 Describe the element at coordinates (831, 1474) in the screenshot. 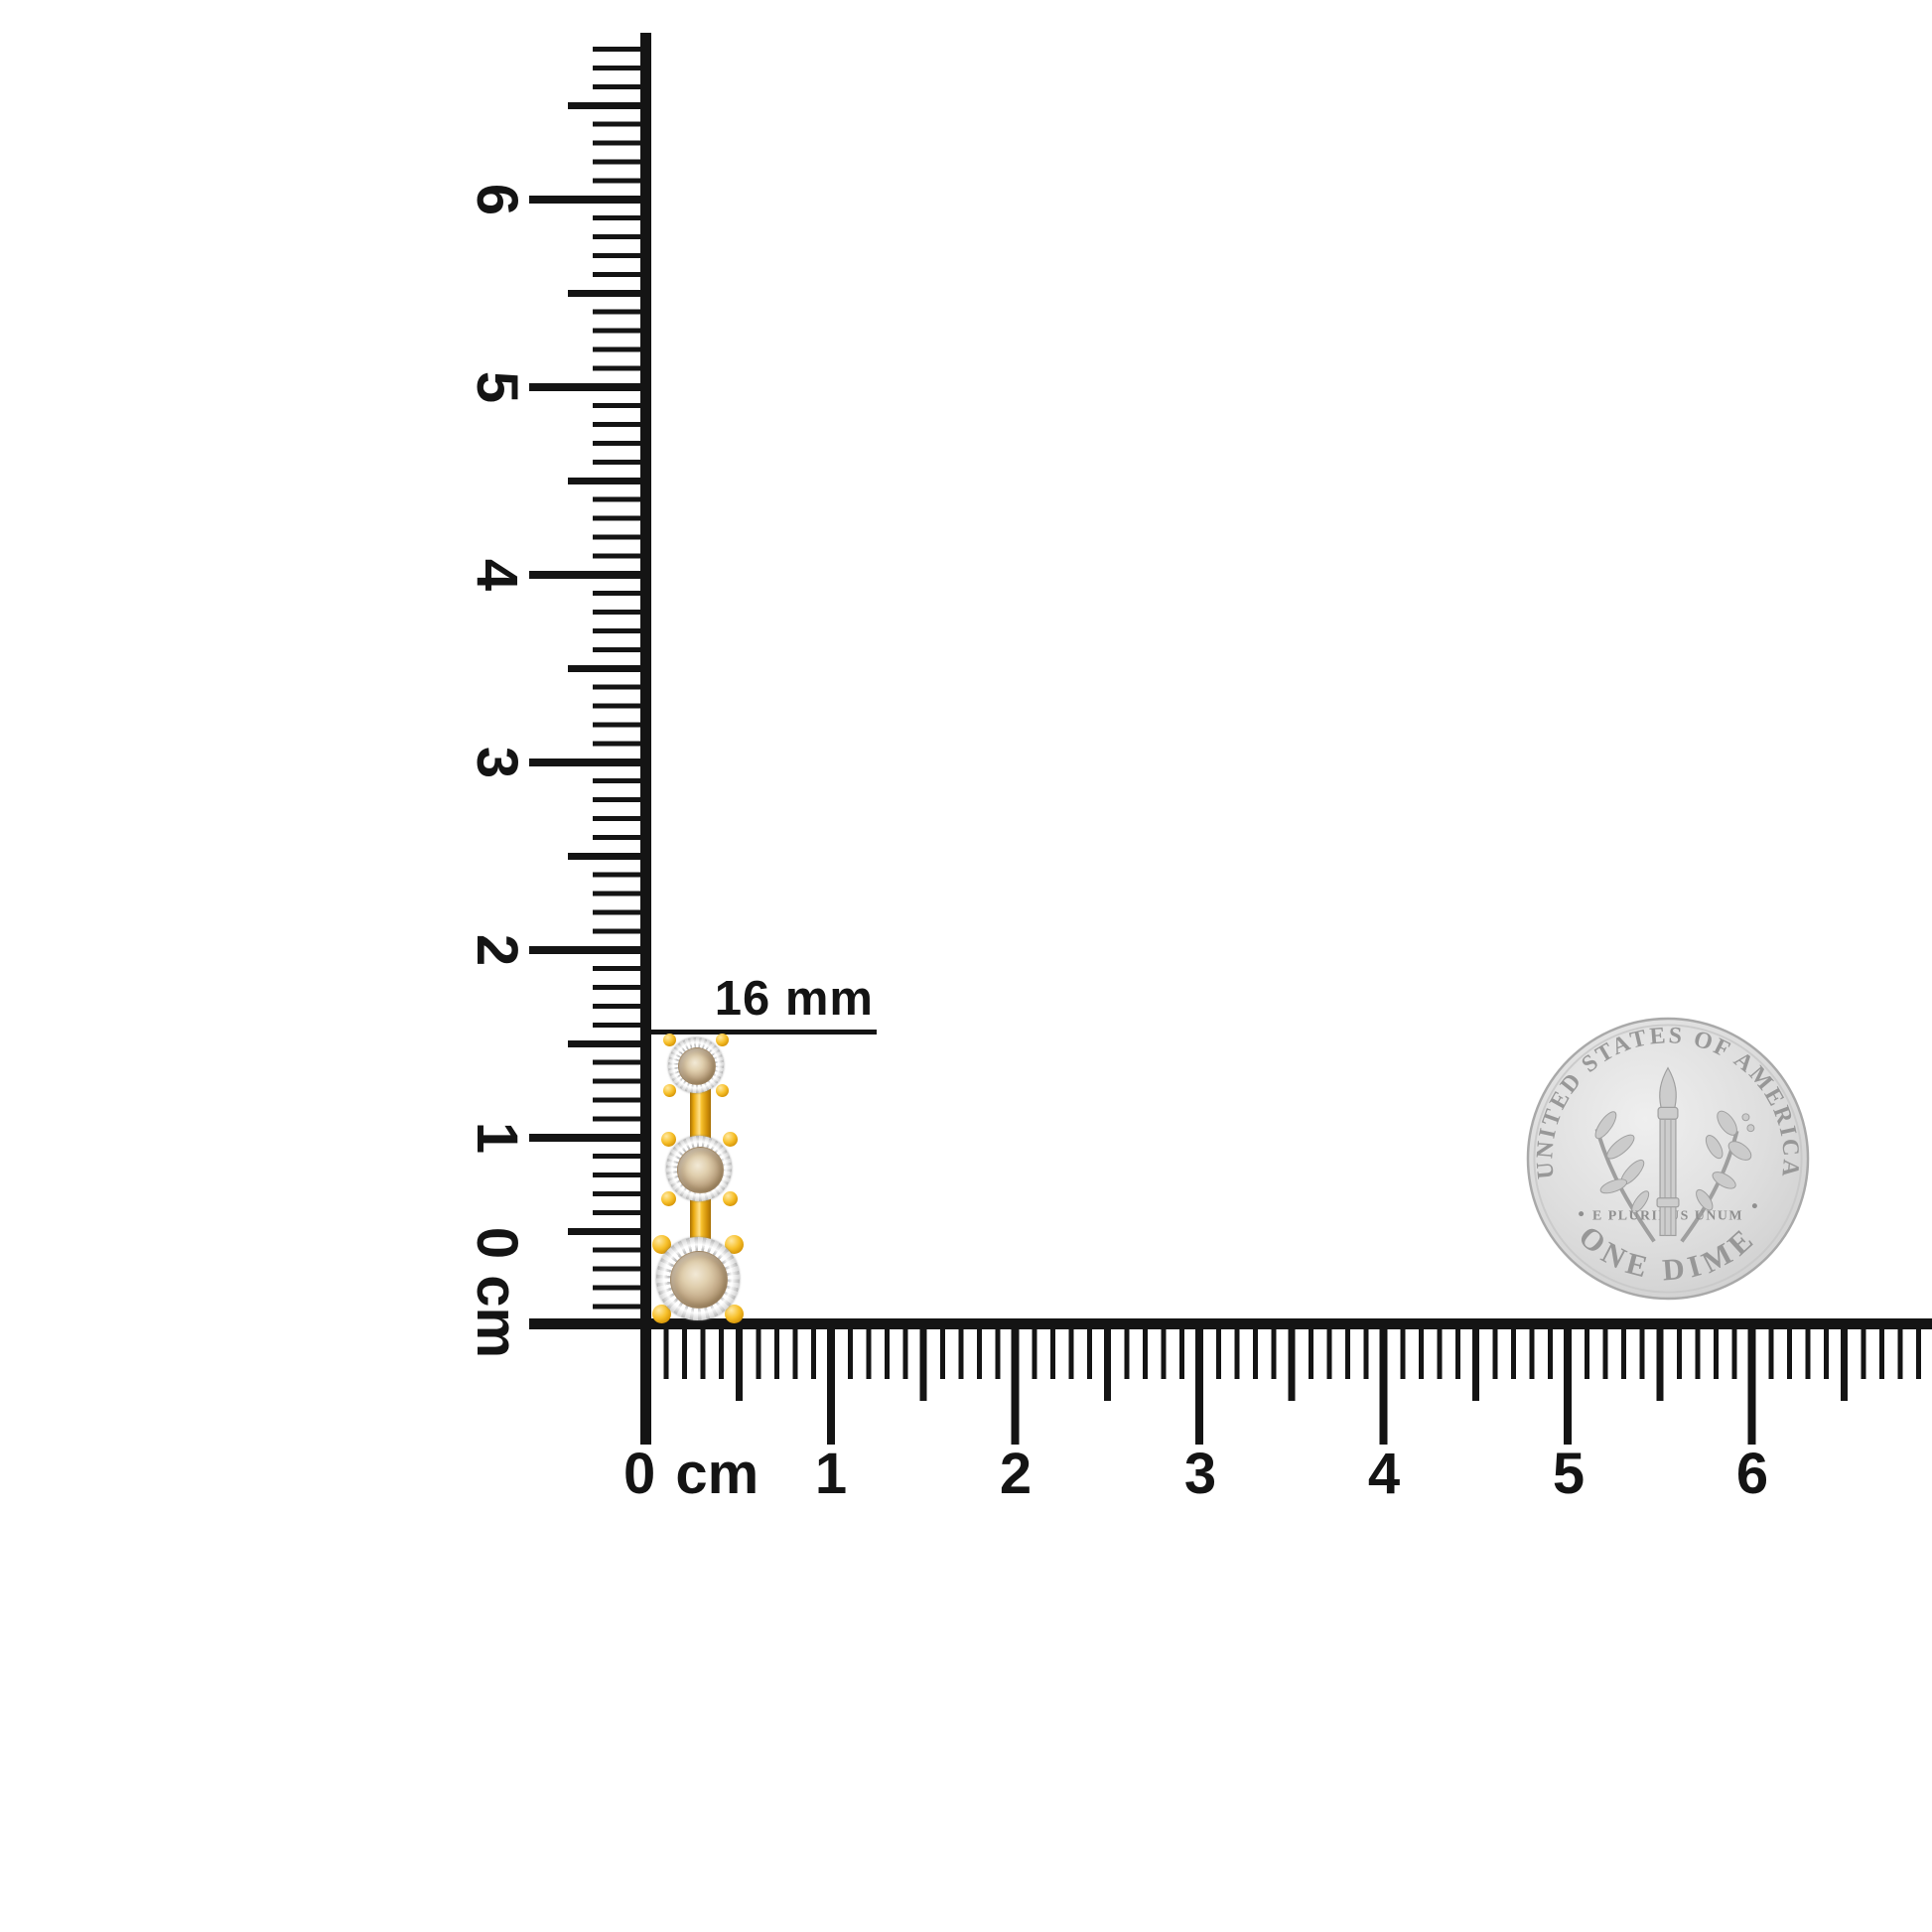

I see `horizontal-ruler-number-1: 1` at that location.